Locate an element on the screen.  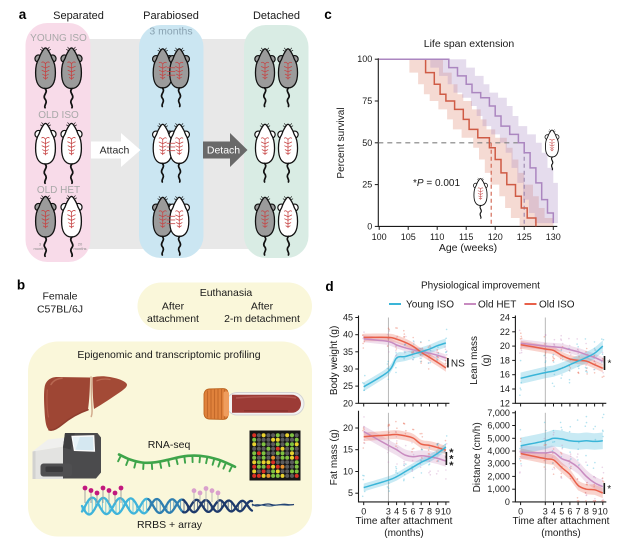
svg-text: 22 is located at coordinates (505, 332).